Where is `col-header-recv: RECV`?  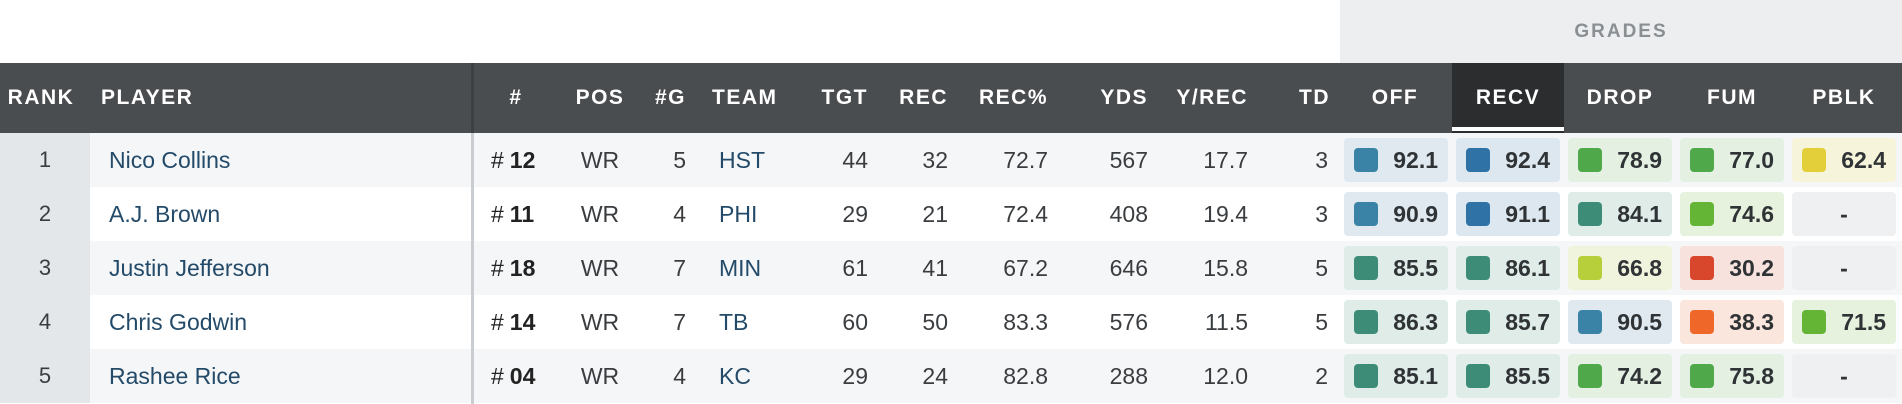
col-header-recv: RECV is located at coordinates (1508, 98).